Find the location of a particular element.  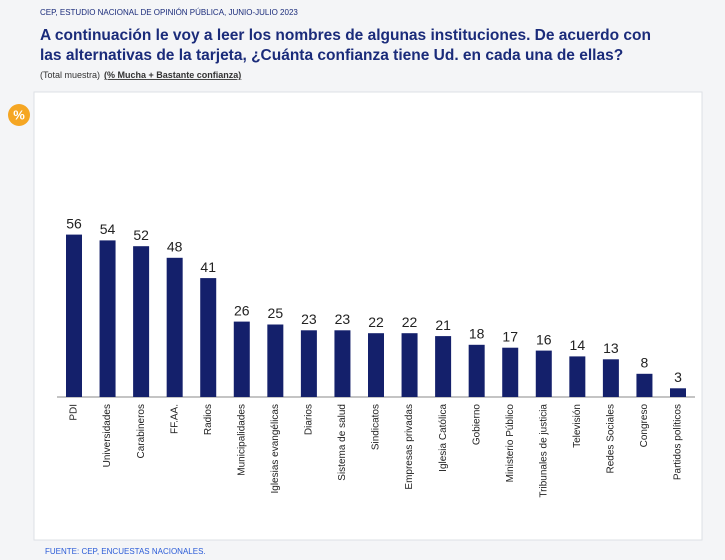

x-tick-label: Empresas privadas is located at coordinates (409, 447).